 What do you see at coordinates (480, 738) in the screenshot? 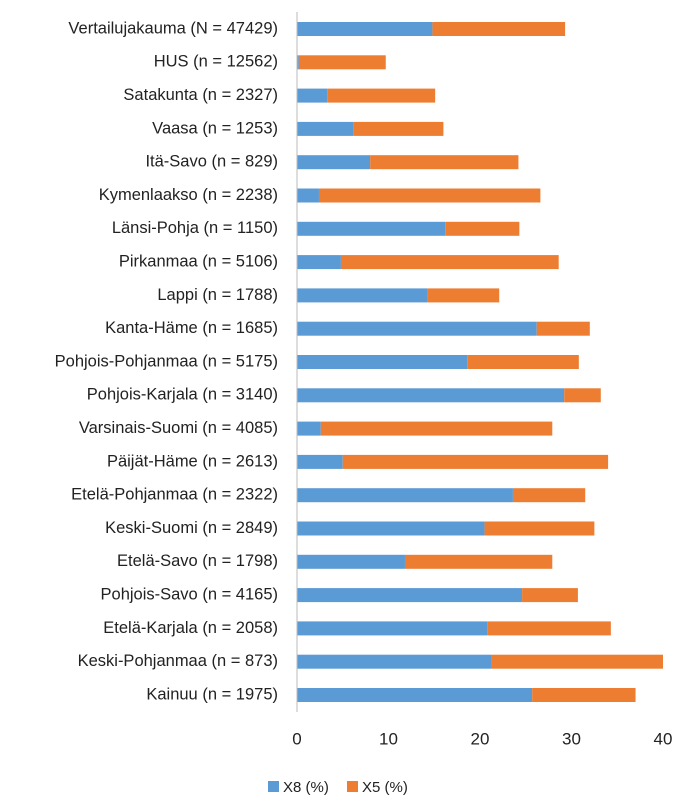
I see `x-tick-label: 20` at bounding box center [480, 738].